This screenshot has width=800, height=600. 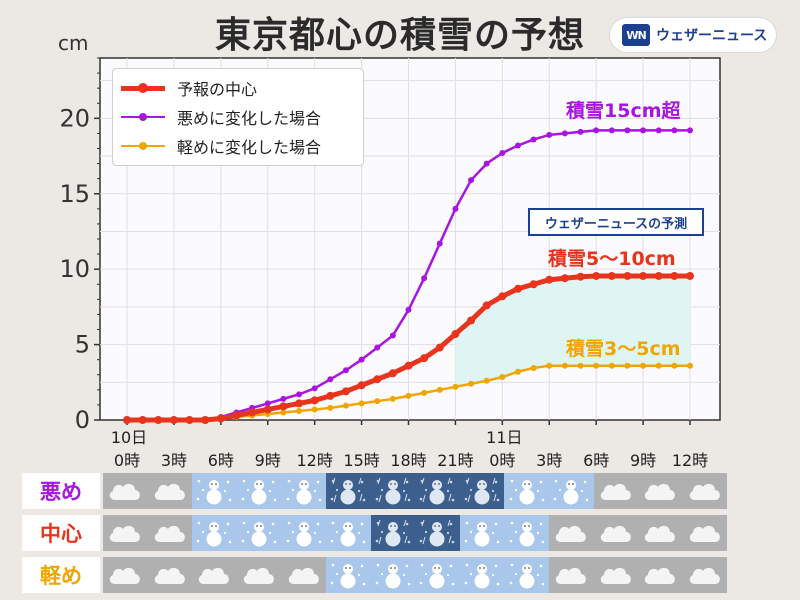 I want to click on annotation-light: 積雪3〜5cm, so click(x=623, y=349).